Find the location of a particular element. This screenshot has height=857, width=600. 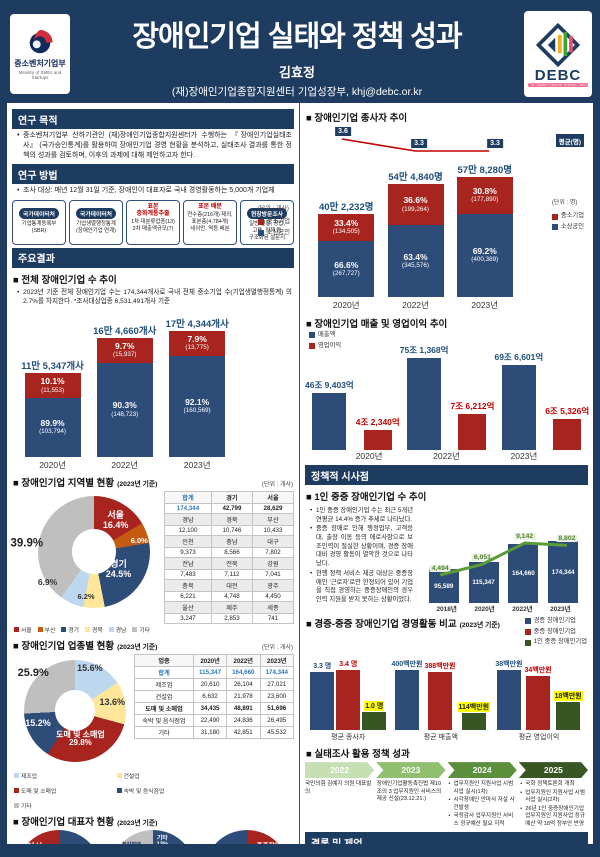

subhead-total-companies: ■ 전체 장애인기업 수 추이 is located at coordinates (153, 279).